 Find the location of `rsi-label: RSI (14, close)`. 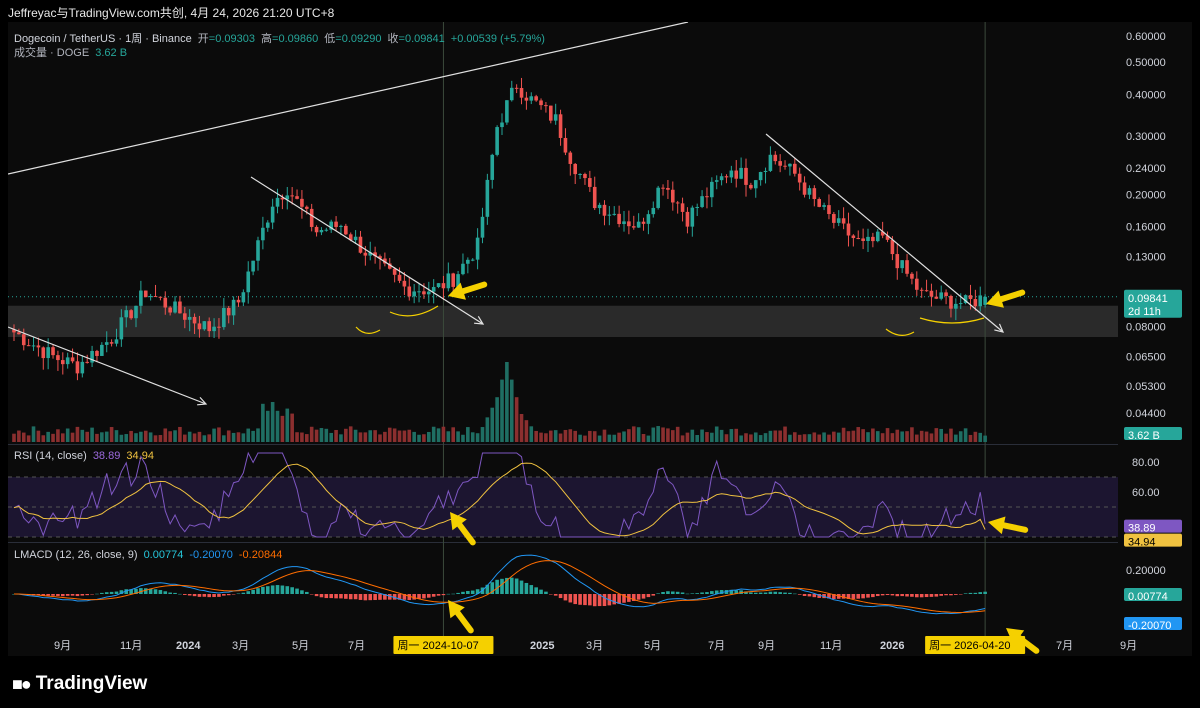

rsi-label: RSI (14, close) is located at coordinates (50, 456).